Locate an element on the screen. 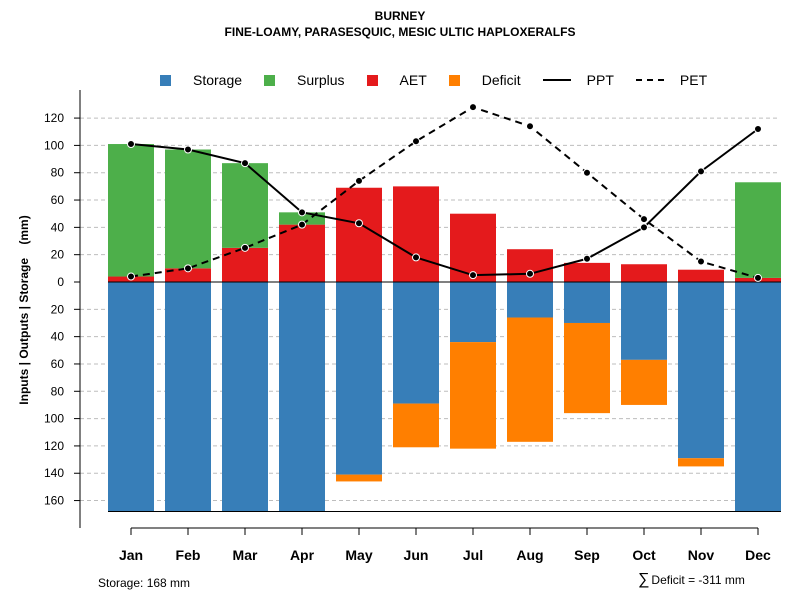 The height and width of the screenshot is (600, 800). deficit-note: ∑ Deficit = -311 mm is located at coordinates (691, 580).